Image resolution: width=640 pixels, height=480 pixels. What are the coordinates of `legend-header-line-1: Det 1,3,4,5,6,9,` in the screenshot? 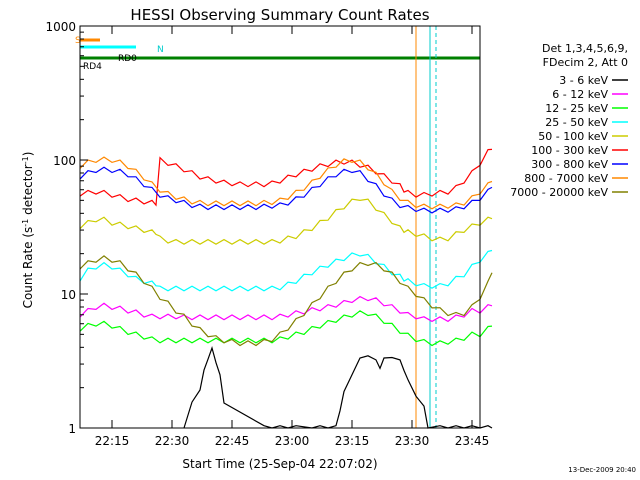 It's located at (585, 48).